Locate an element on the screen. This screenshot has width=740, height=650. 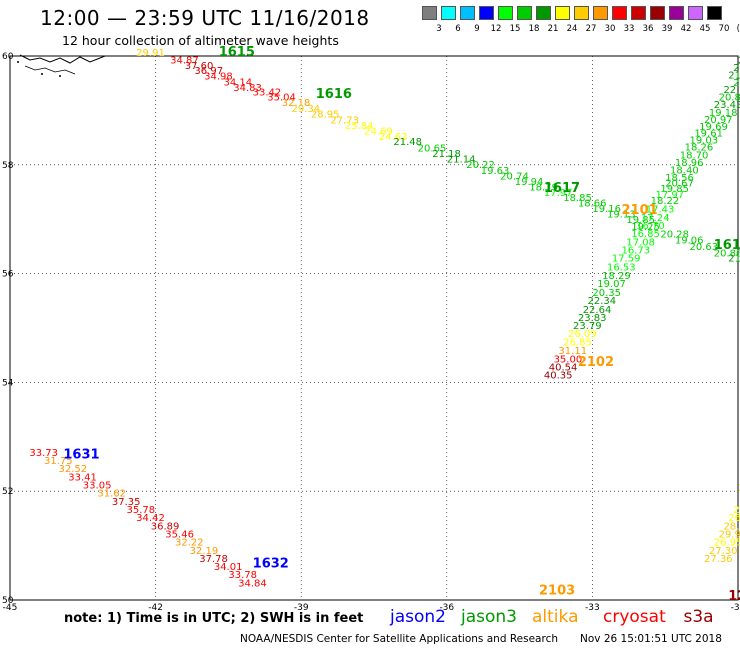
swh-point-label: 37.35 is located at coordinates (126, 502).